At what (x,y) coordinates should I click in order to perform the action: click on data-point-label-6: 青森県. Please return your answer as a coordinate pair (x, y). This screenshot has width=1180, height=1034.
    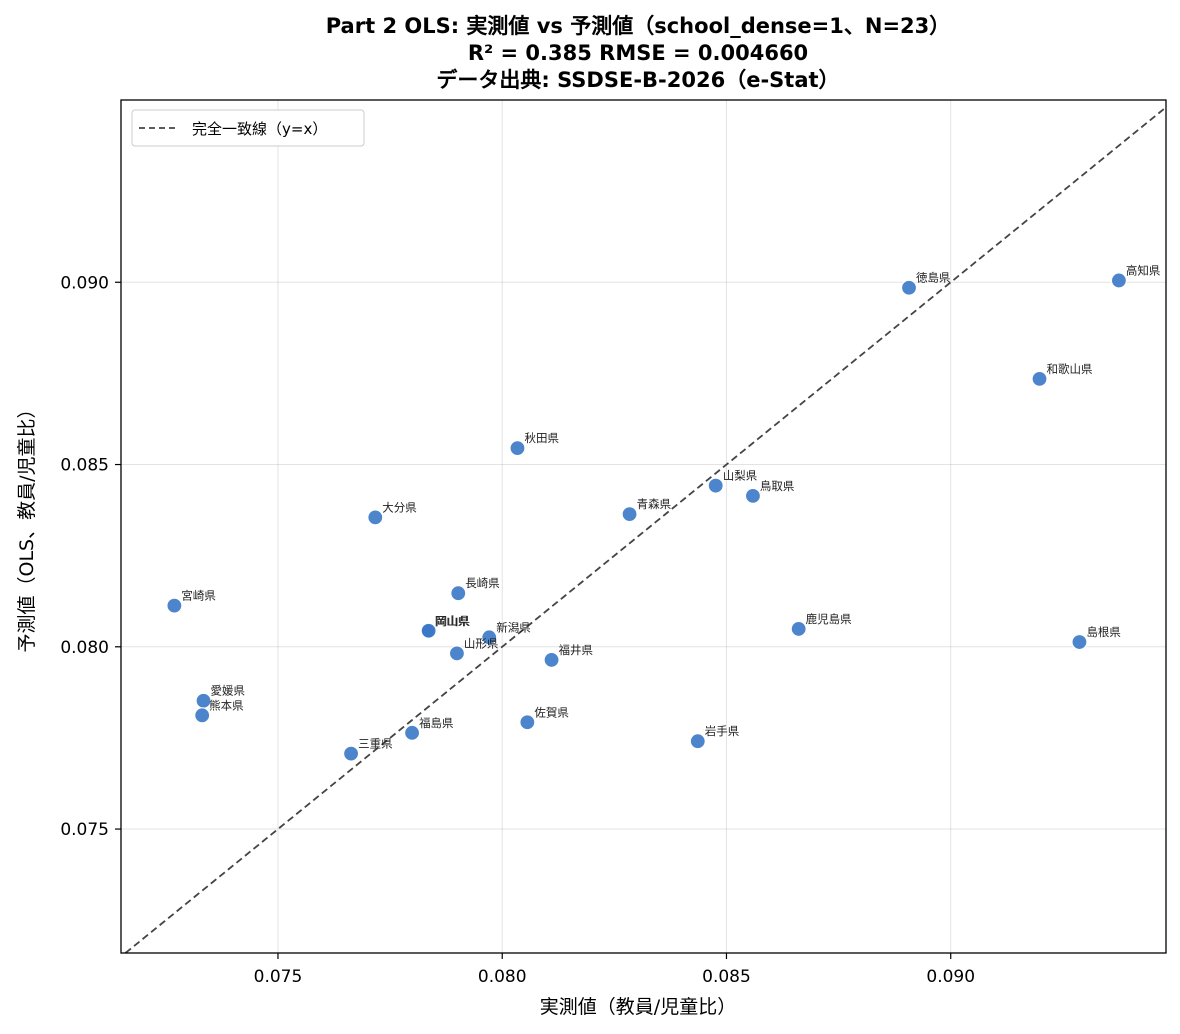
    Looking at the image, I should click on (654, 504).